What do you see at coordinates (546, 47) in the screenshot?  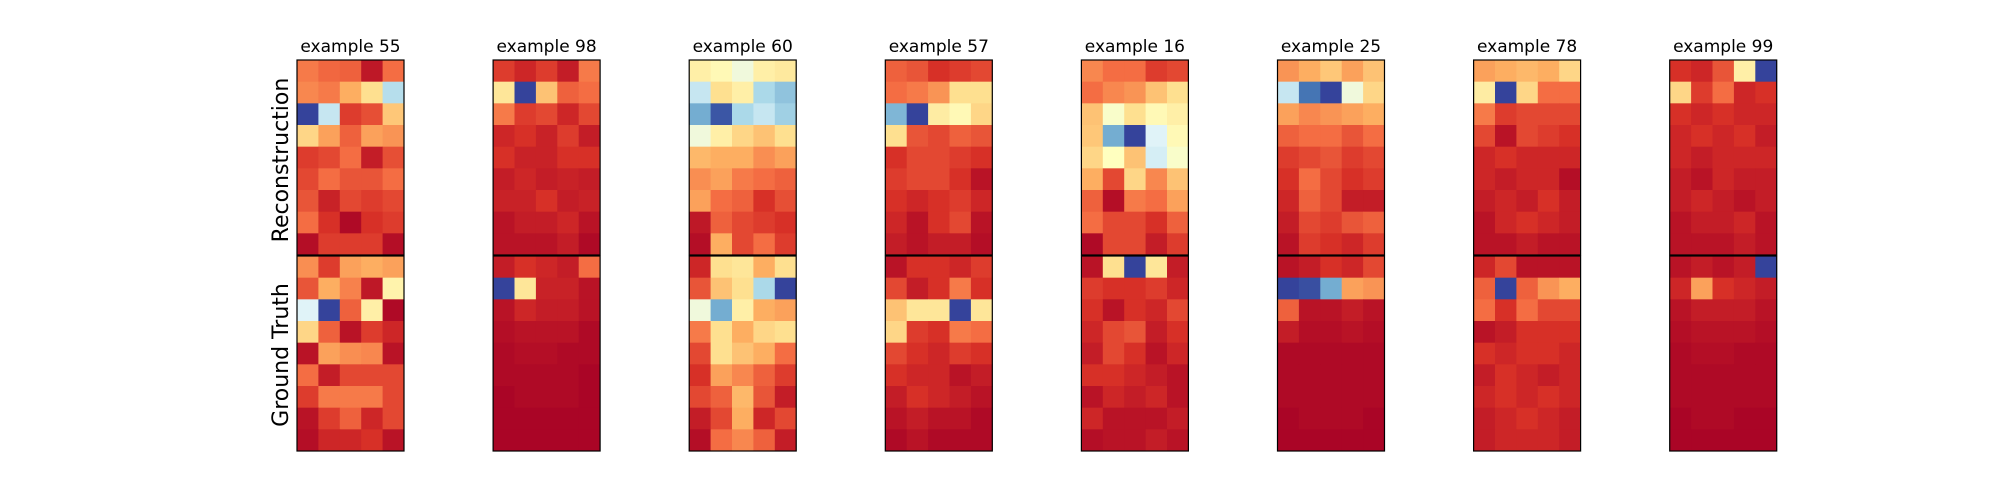 I see `panel-title: example 98` at bounding box center [546, 47].